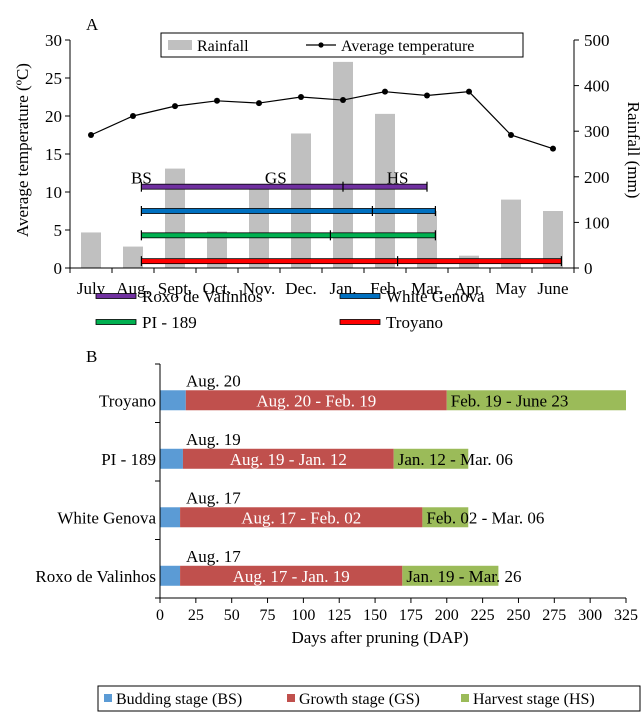  What do you see at coordinates (483, 615) in the screenshot?
I see `x-tick-label-b: 225` at bounding box center [483, 615].